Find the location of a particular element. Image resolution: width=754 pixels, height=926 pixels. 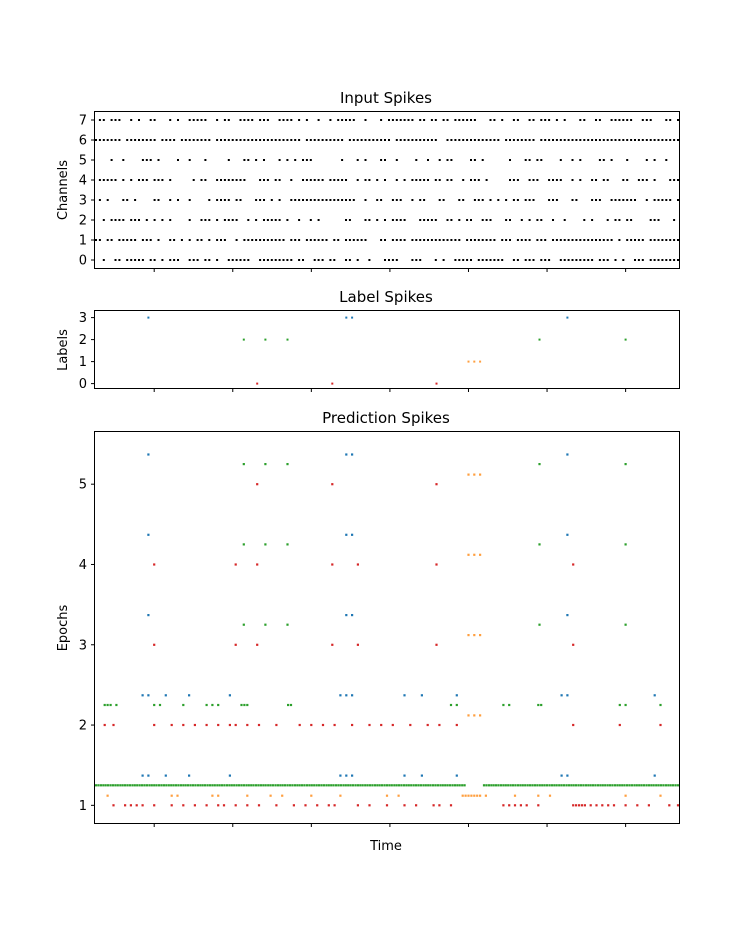

input-ytick-label: 4 is located at coordinates (83, 181).